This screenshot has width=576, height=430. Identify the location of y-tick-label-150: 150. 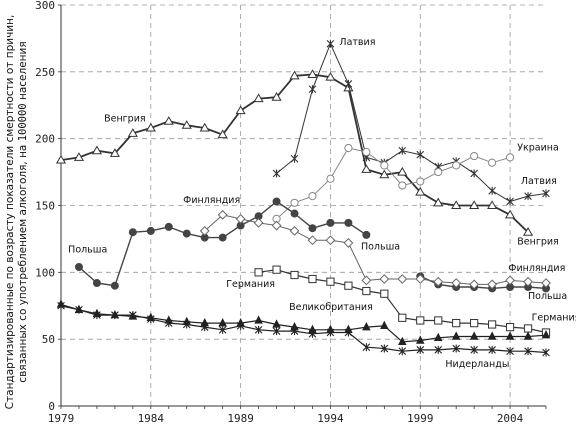
(45, 206).